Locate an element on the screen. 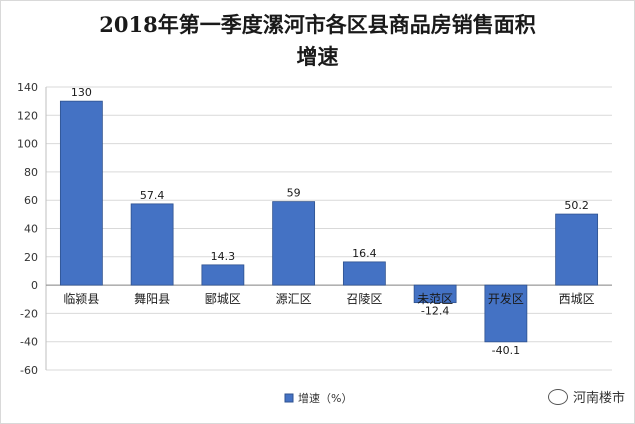 The image size is (635, 424). data-label: -12.4 is located at coordinates (435, 311).